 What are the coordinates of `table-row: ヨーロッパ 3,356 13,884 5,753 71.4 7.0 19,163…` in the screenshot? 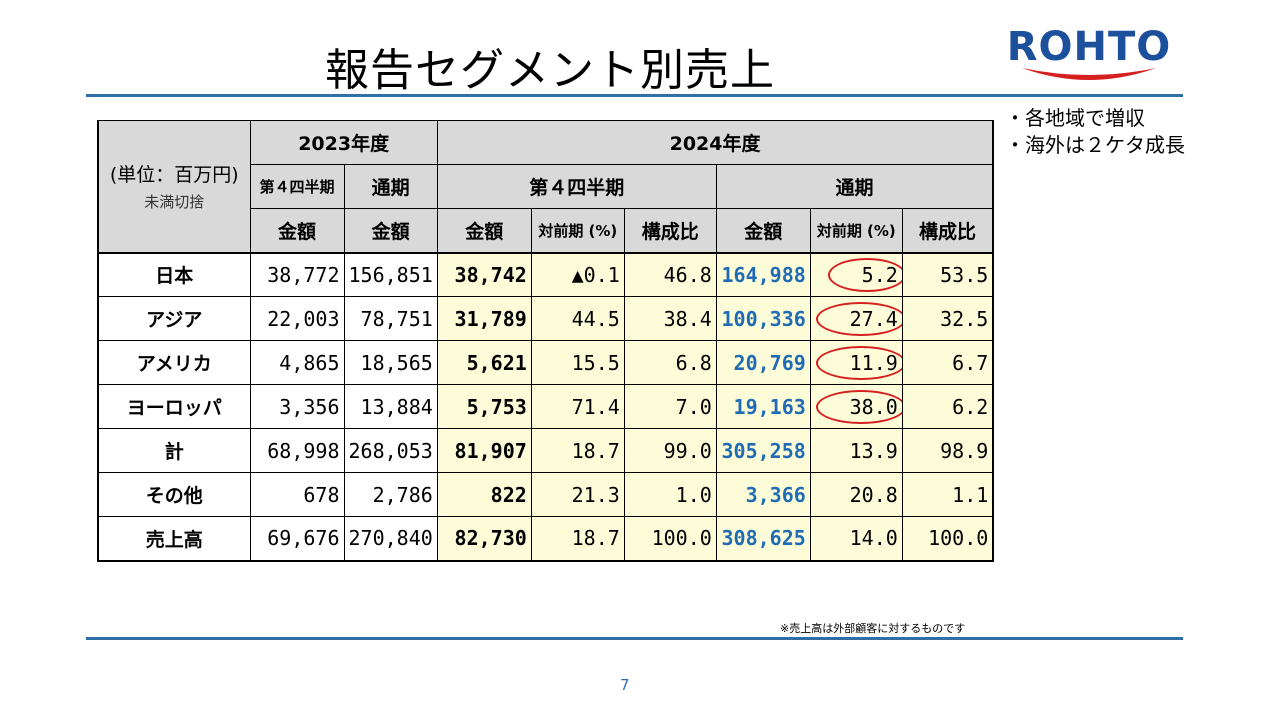 It's located at (546, 406).